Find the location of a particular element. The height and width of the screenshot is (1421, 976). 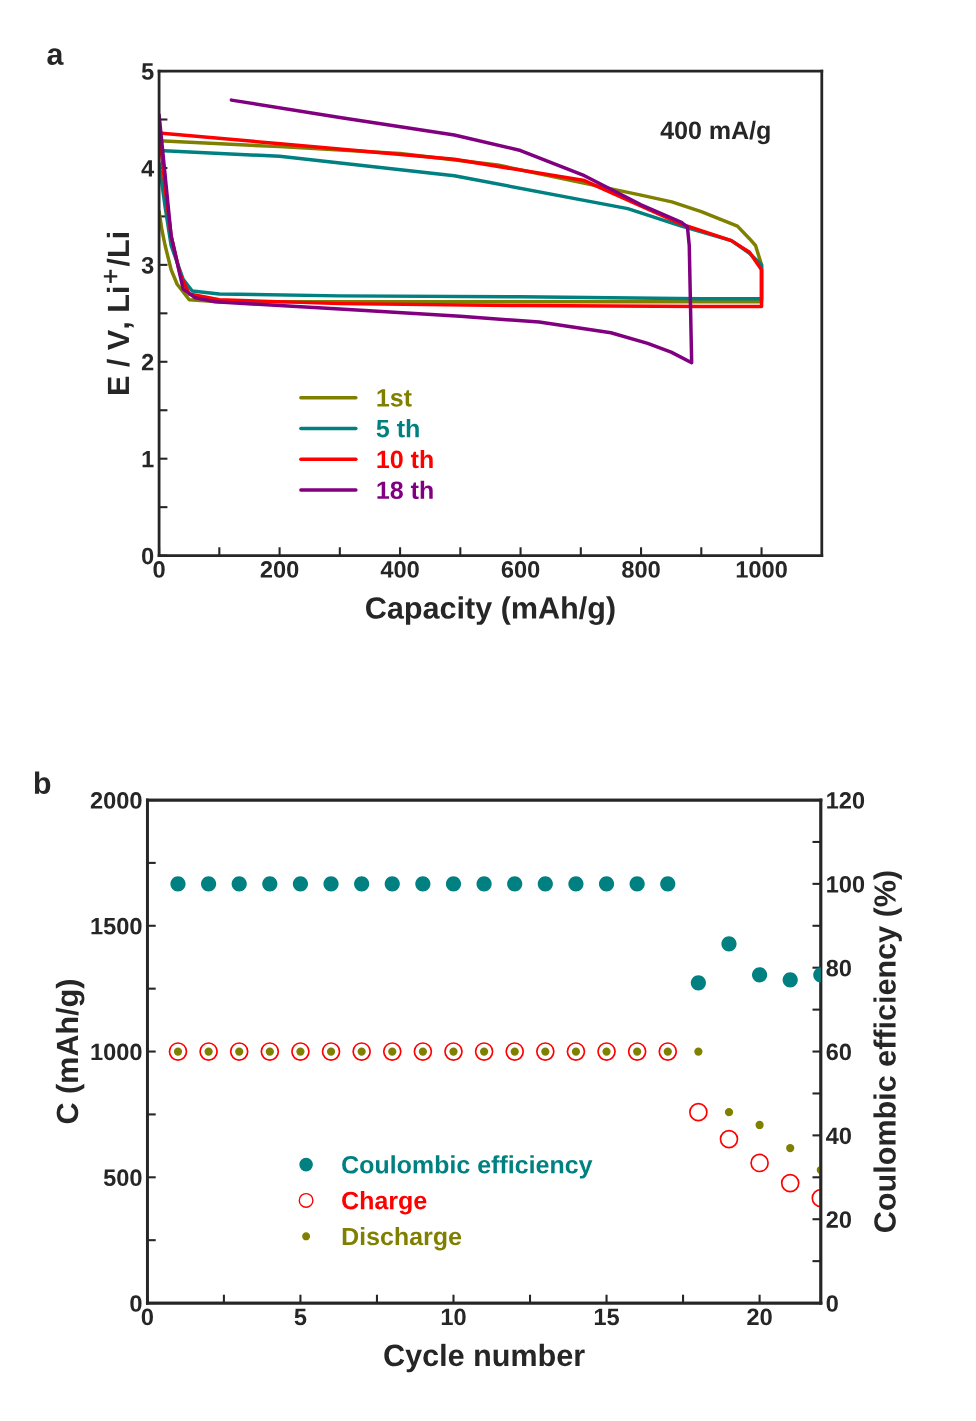

x-tick-label: 10 is located at coordinates (453, 1317).